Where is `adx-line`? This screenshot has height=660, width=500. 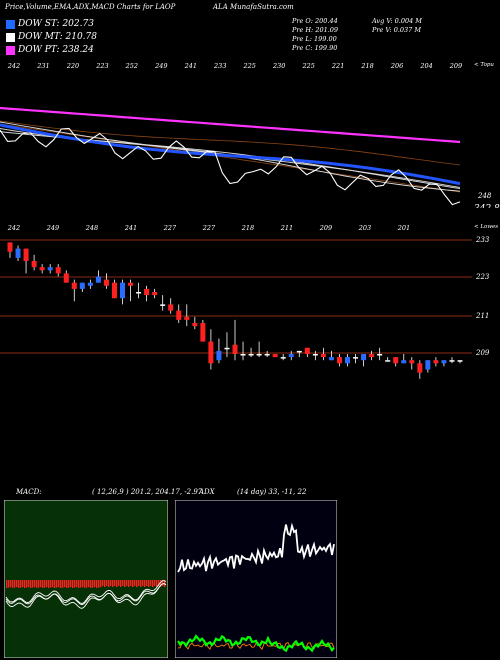
adx-line is located at coordinates (256, 547).